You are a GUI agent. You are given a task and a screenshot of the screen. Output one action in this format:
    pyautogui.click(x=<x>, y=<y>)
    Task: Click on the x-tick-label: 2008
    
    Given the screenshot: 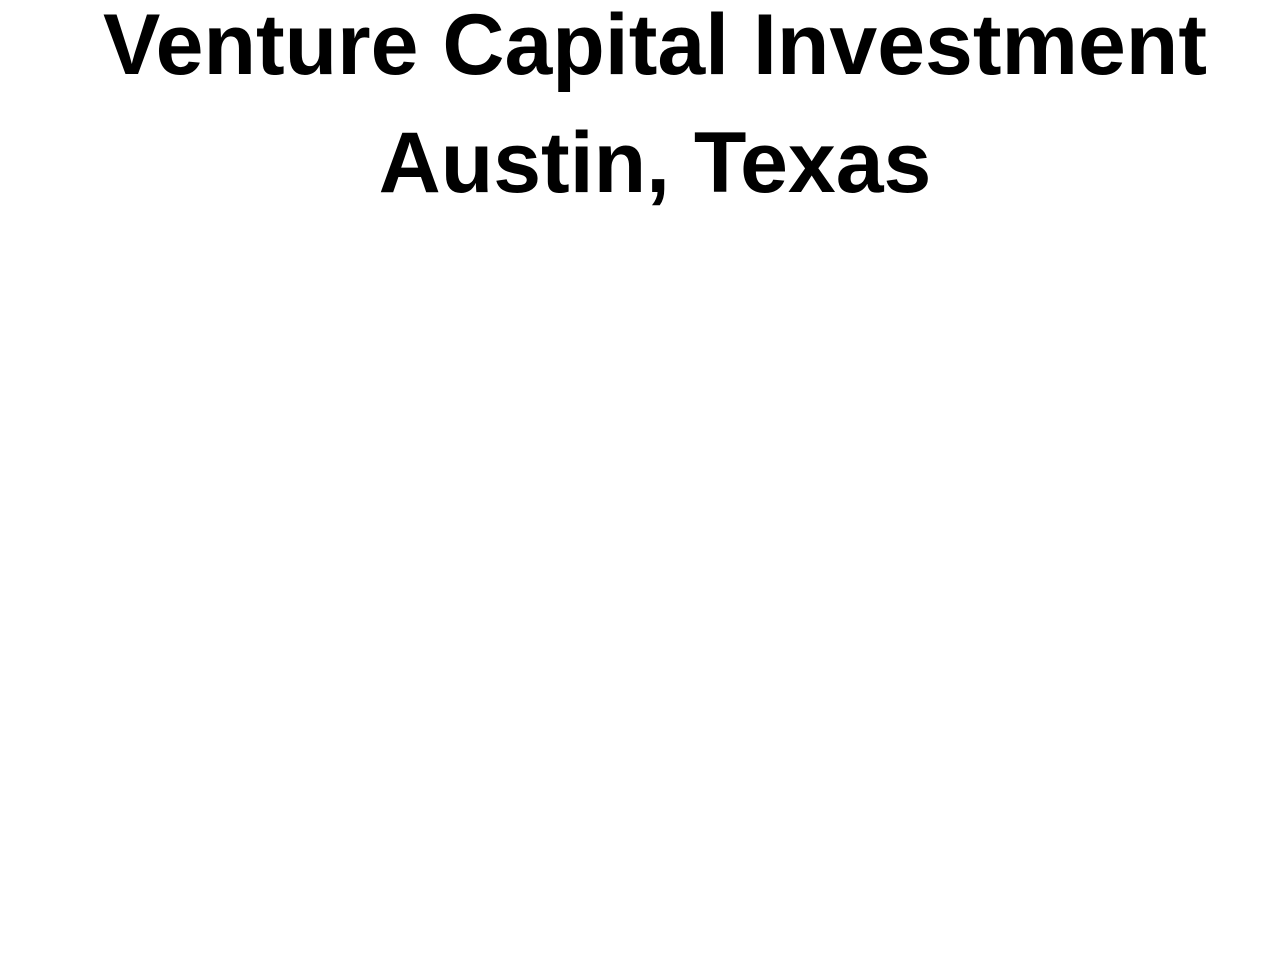 What is the action you would take?
    pyautogui.click(x=295, y=944)
    